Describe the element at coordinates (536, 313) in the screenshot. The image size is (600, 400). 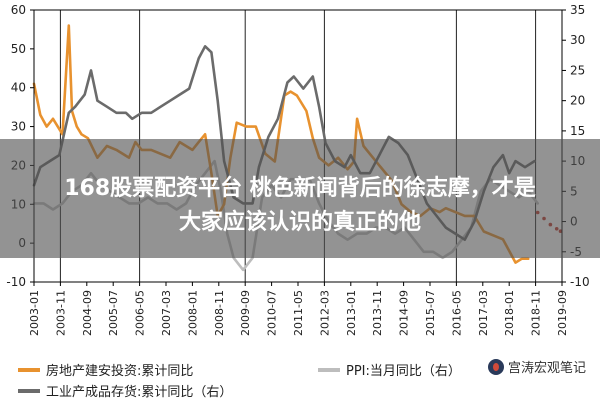
I see `x-tick-label: 2018-11` at that location.